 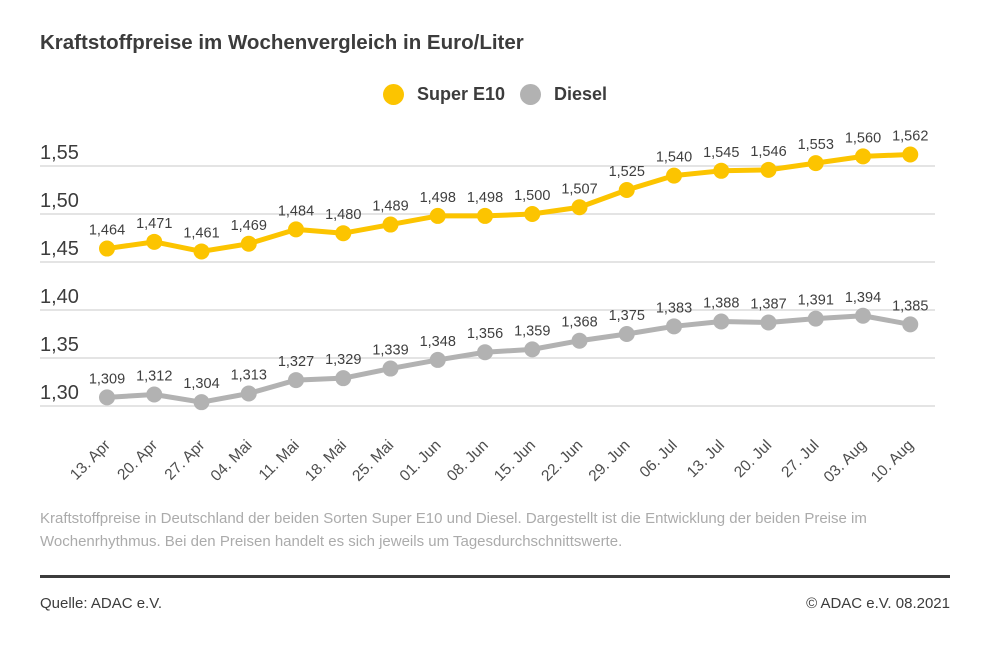 What do you see at coordinates (530, 94) in the screenshot?
I see `legend-dot-diesel-icon` at bounding box center [530, 94].